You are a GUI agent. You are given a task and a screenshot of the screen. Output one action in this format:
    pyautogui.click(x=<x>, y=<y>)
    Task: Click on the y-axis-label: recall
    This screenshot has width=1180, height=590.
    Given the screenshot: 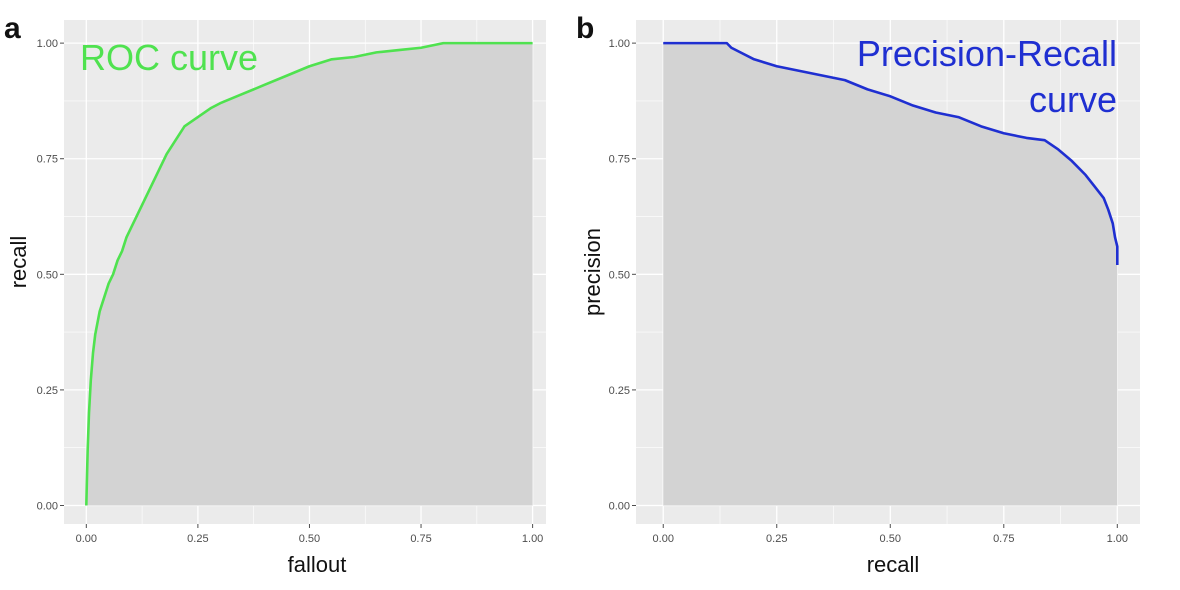 What is the action you would take?
    pyautogui.click(x=18, y=262)
    